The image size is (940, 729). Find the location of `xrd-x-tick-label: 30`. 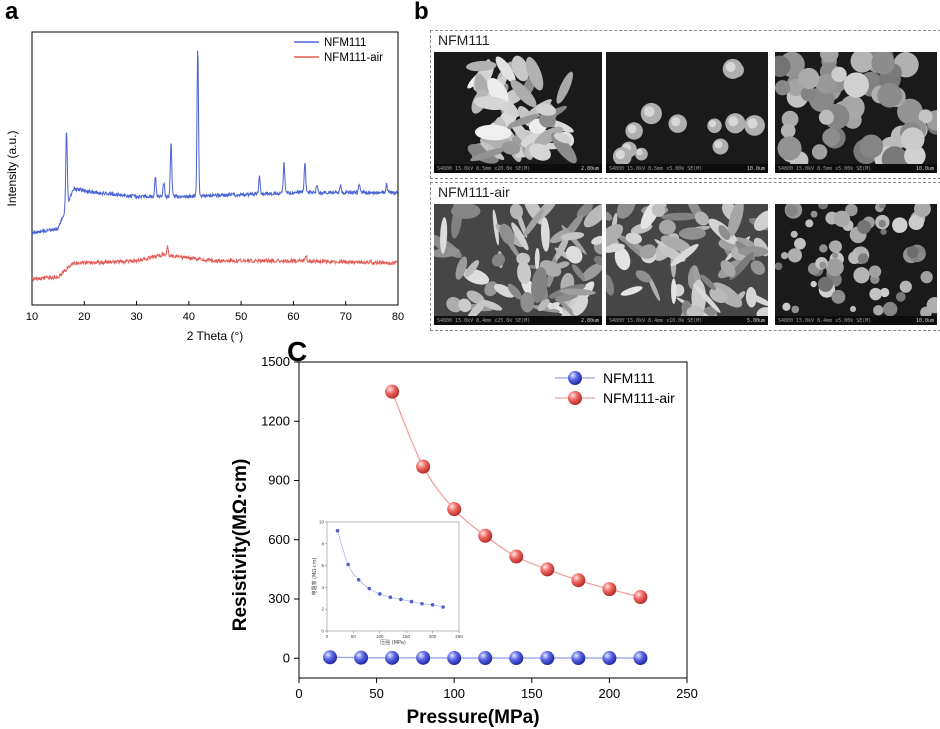

xrd-x-tick-label: 30 is located at coordinates (136, 317).